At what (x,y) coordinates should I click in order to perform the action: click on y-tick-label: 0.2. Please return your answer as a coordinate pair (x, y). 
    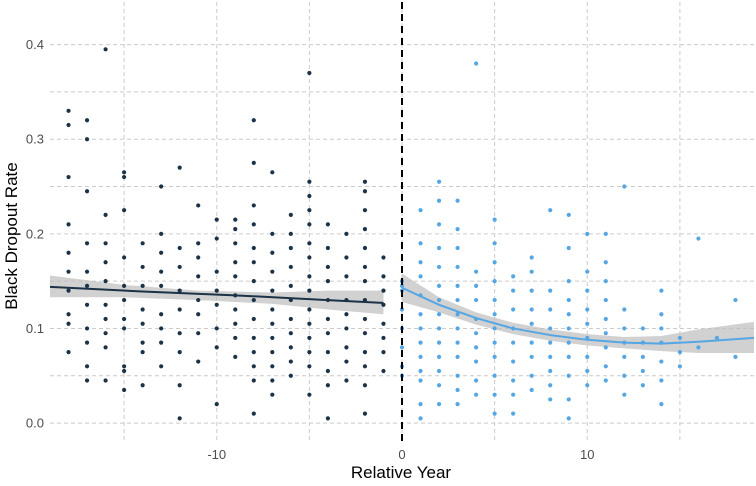
    Looking at the image, I should click on (35, 233).